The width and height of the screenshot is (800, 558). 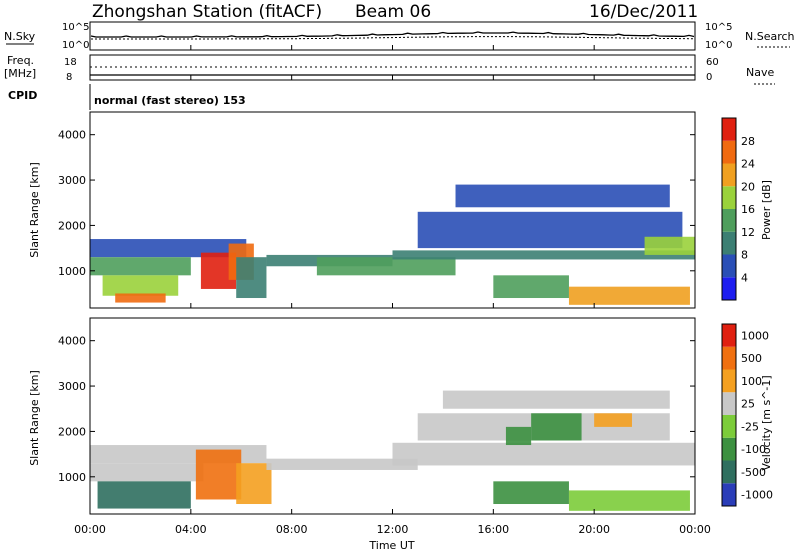 I want to click on x-tick-label: 20:00, so click(x=594, y=529).